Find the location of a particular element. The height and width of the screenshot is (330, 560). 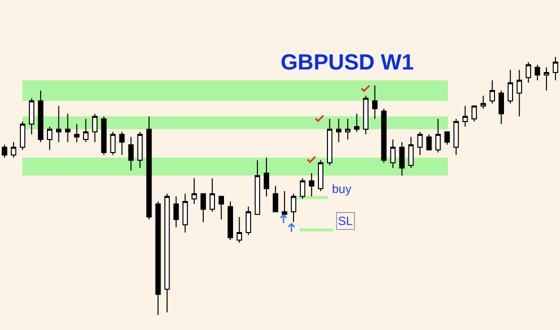

ref-line-label: buy is located at coordinates (342, 189).